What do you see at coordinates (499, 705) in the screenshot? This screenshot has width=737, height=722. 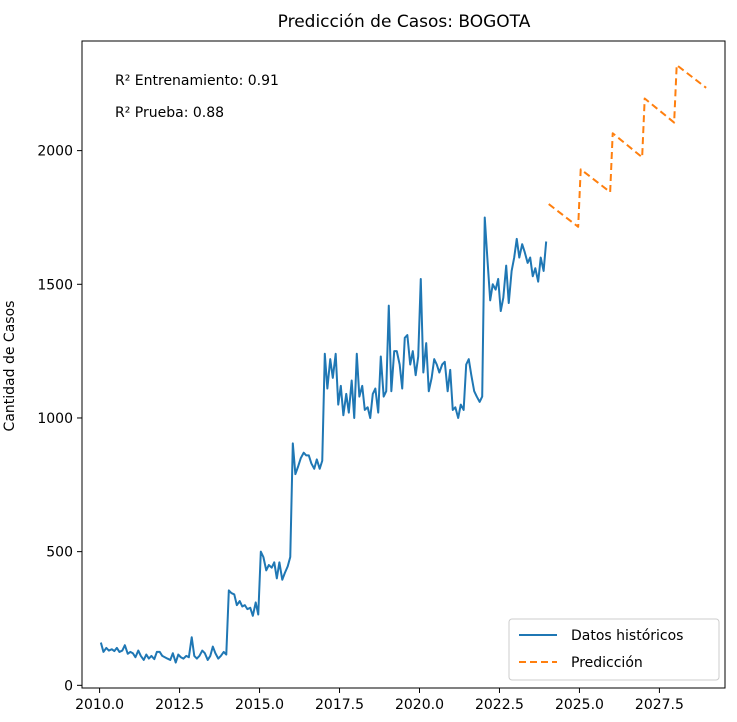 I see `x-tick-label: 2022.5` at bounding box center [499, 705].